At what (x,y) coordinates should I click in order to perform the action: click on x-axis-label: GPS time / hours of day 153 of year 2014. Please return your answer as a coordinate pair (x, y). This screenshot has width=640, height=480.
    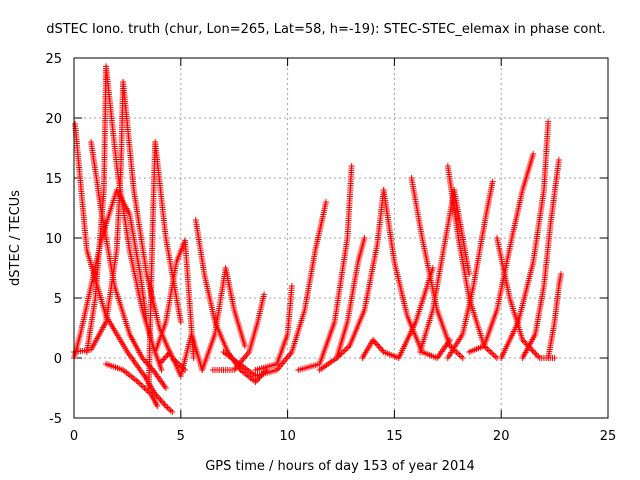
    Looking at the image, I should click on (340, 466).